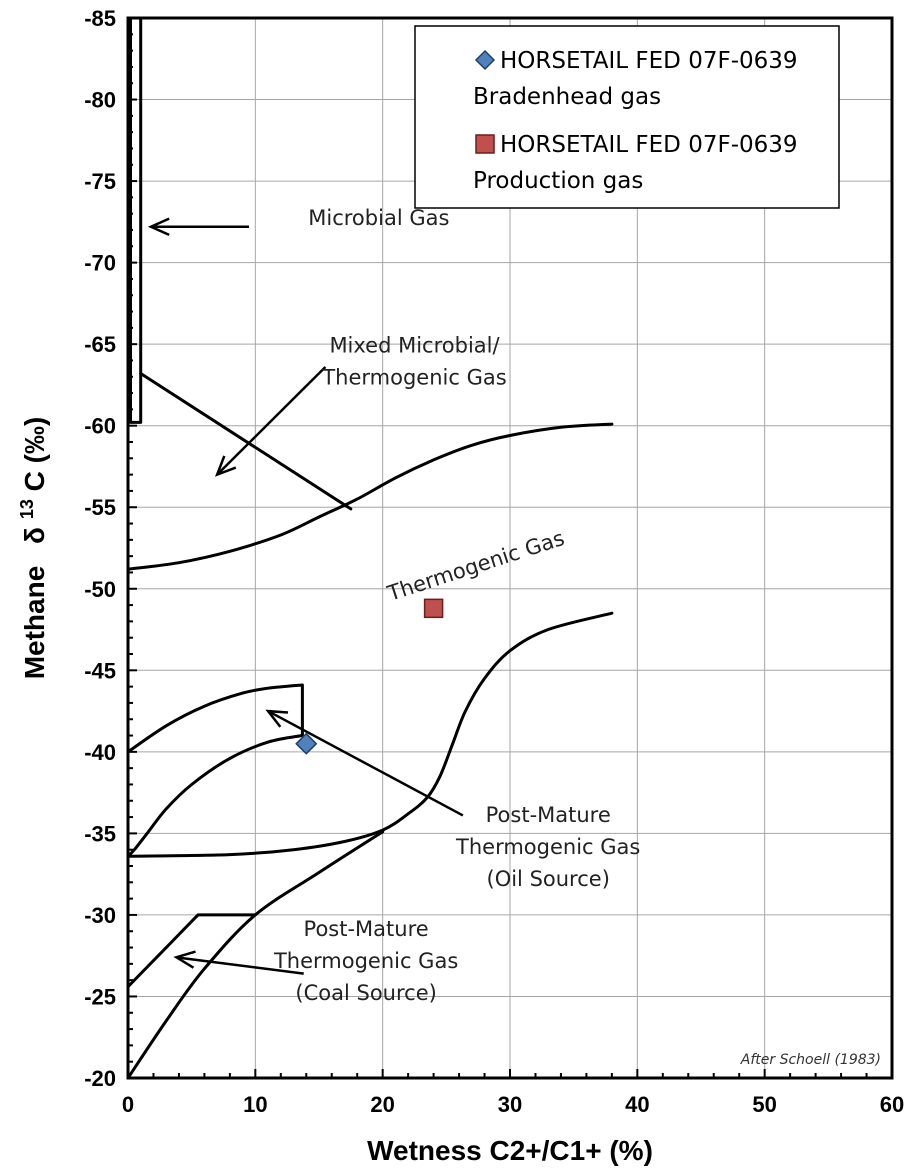  I want to click on y-tick-label: -25, so click(100, 996).